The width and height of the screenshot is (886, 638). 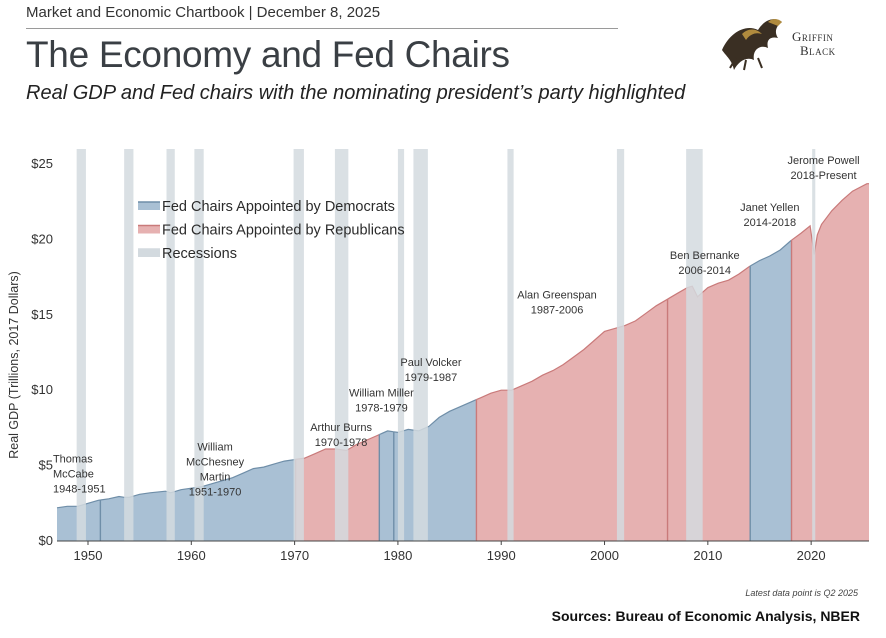 I want to click on chair-label: 1970-1978, so click(x=341, y=443).